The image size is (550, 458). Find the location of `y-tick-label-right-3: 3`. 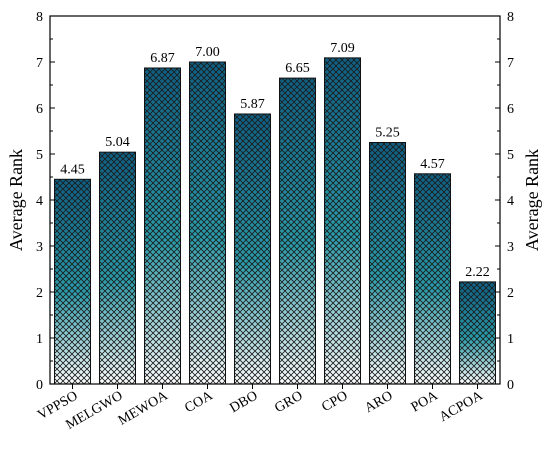

y-tick-label-right-3: 3 is located at coordinates (510, 247).